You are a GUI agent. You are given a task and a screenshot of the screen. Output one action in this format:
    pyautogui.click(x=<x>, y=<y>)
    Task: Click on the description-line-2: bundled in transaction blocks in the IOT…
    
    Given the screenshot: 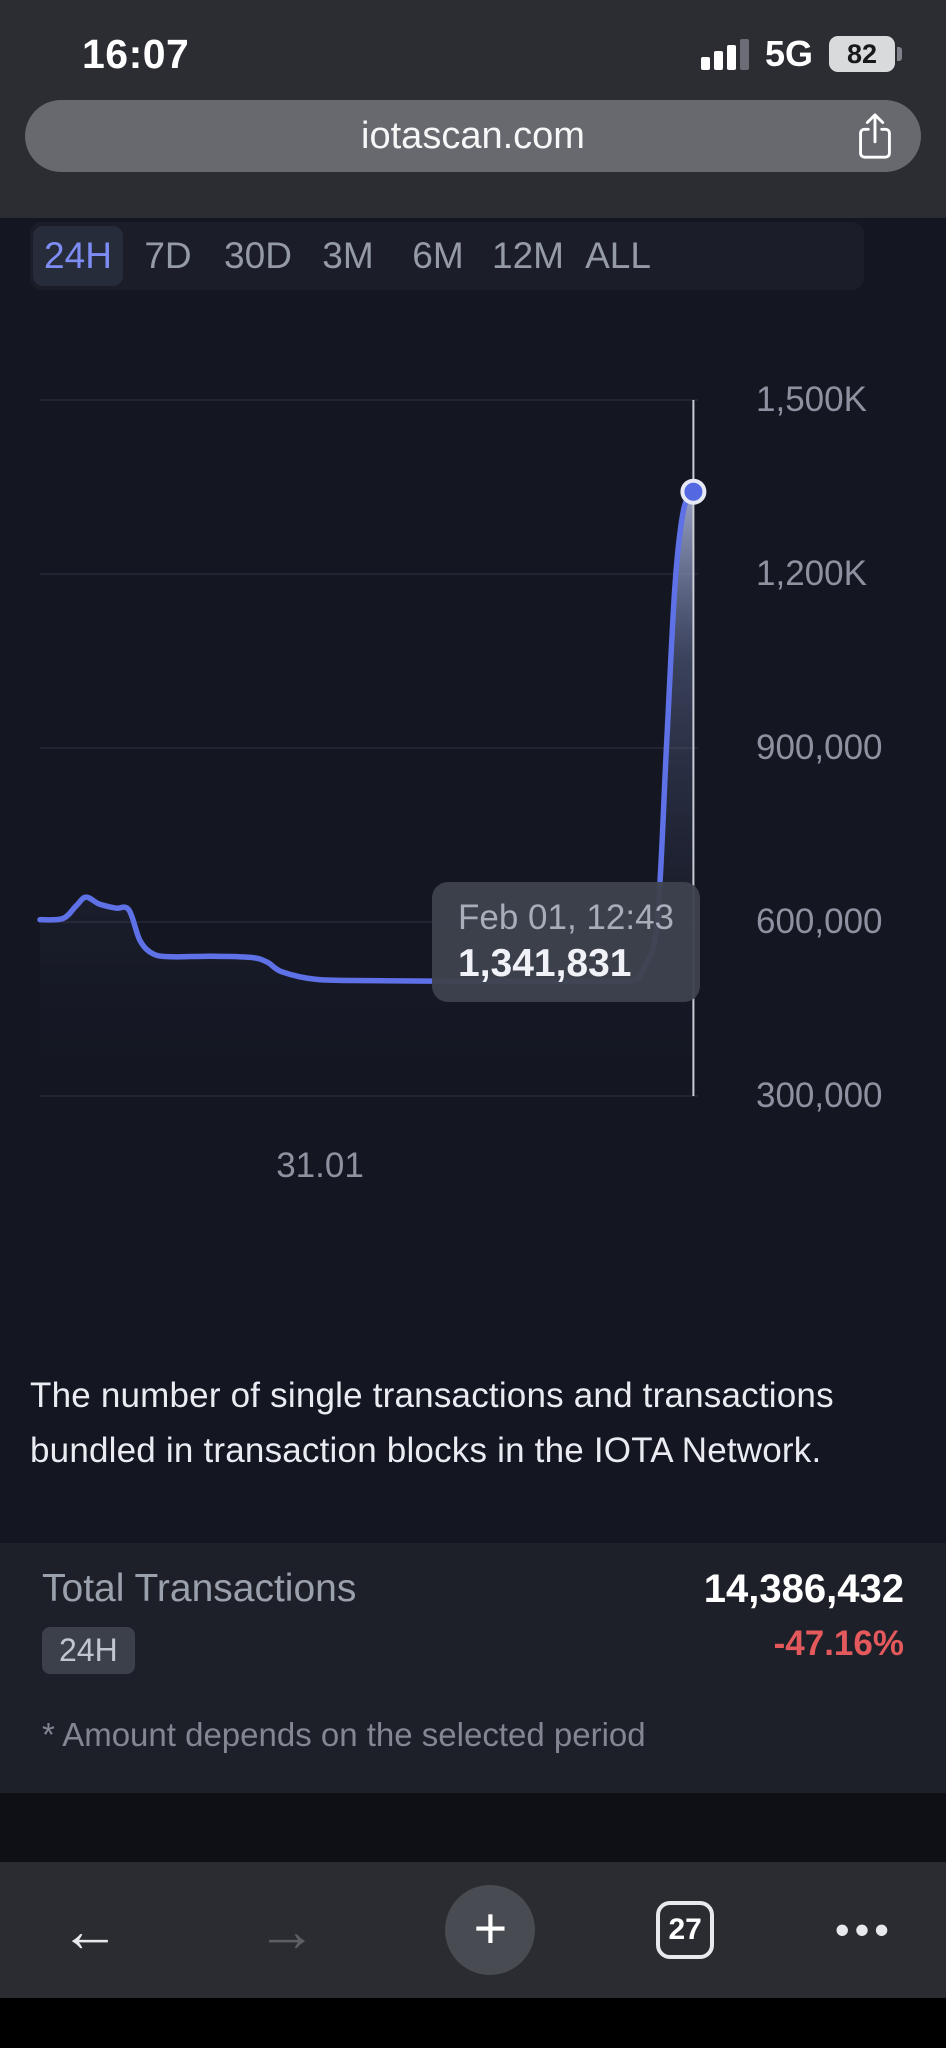 What is the action you would take?
    pyautogui.click(x=426, y=1450)
    